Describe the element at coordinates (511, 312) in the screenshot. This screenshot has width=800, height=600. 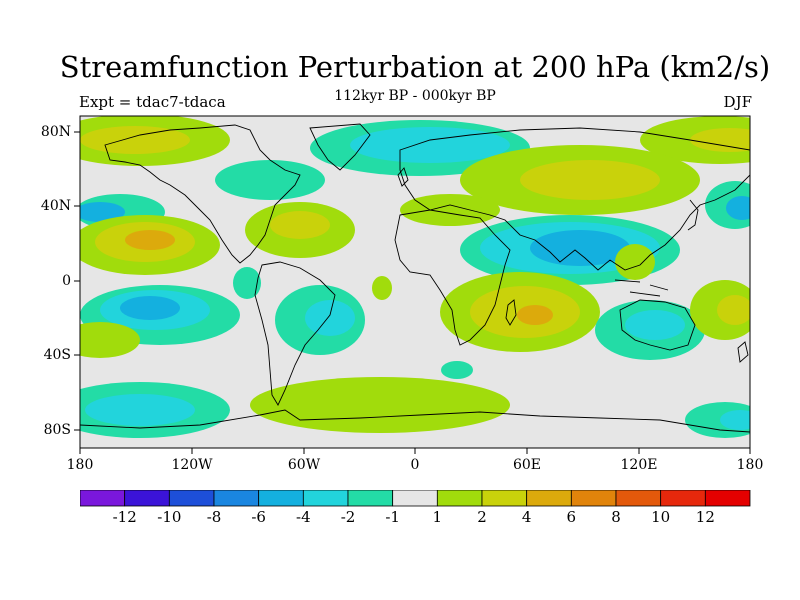
I see `coast-madagascar` at that location.